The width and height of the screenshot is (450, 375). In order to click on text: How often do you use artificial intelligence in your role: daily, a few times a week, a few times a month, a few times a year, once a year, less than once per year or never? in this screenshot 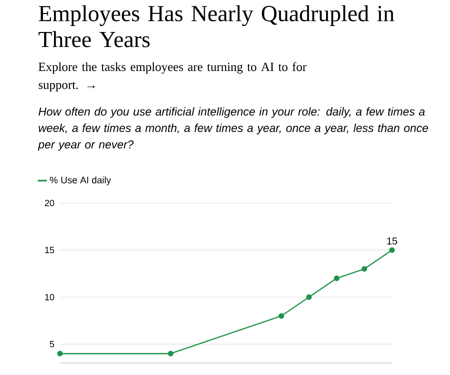, I will do `click(233, 129)`.